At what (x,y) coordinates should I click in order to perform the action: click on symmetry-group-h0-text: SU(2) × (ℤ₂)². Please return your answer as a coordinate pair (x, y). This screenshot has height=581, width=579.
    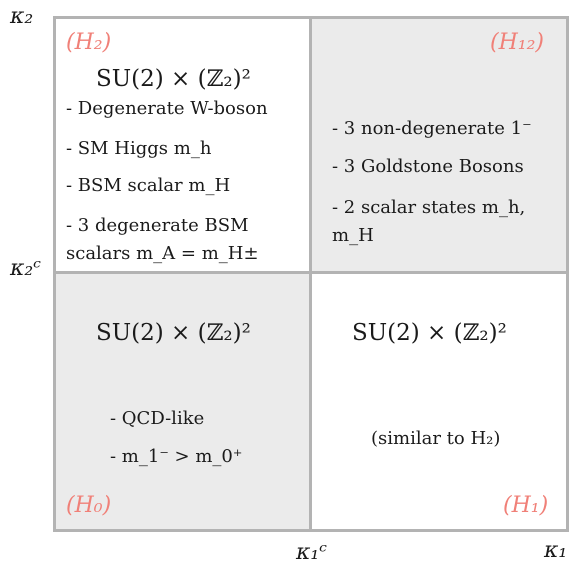
    Looking at the image, I should click on (173, 333).